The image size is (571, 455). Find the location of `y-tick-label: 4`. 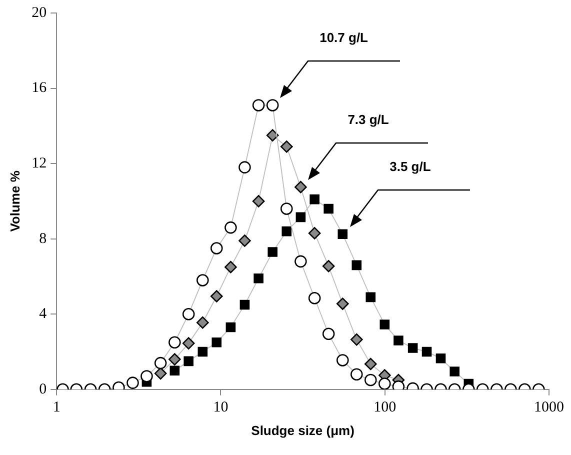

y-tick-label: 4 is located at coordinates (43, 314).